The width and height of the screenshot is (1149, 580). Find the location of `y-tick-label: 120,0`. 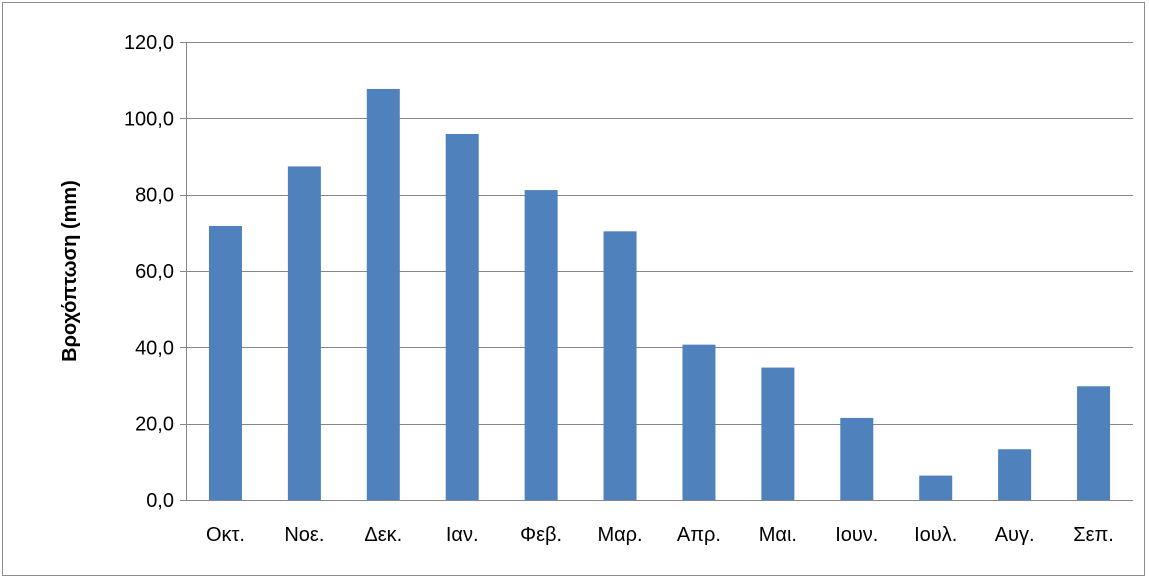

y-tick-label: 120,0 is located at coordinates (149, 43).